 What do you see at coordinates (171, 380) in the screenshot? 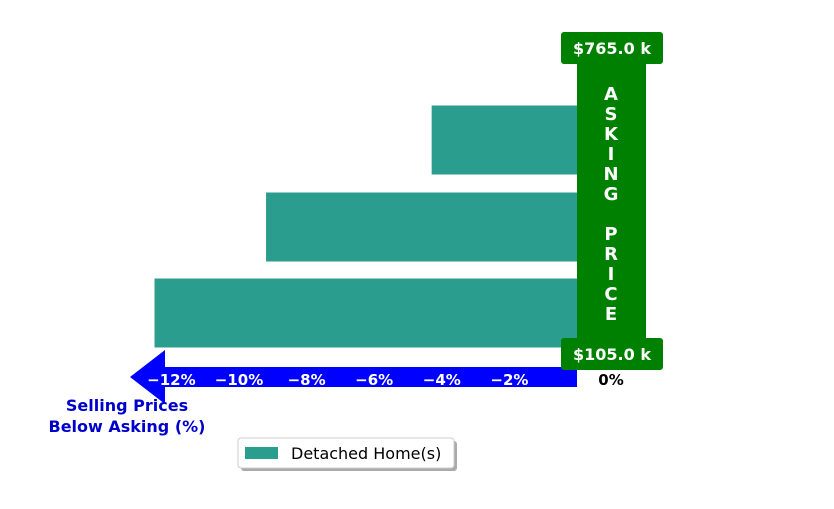
I see `x-tick-label-0: −12%` at bounding box center [171, 380].